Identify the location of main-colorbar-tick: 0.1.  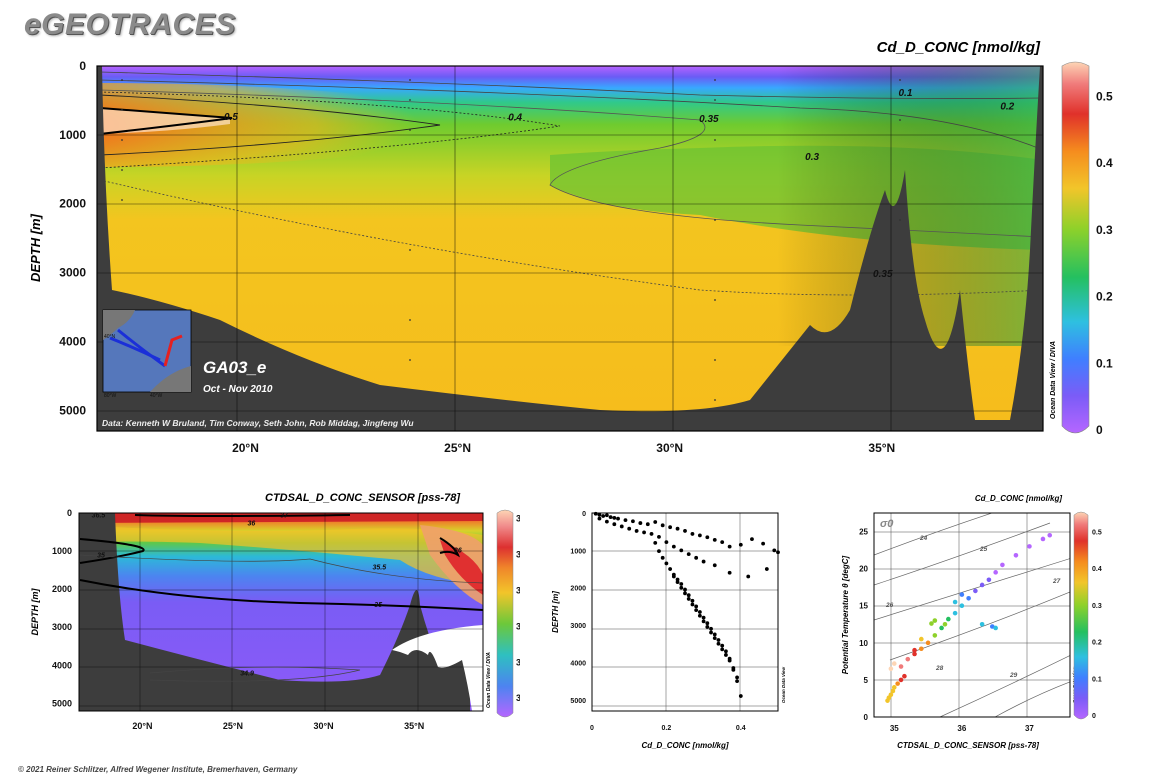
(1104, 363).